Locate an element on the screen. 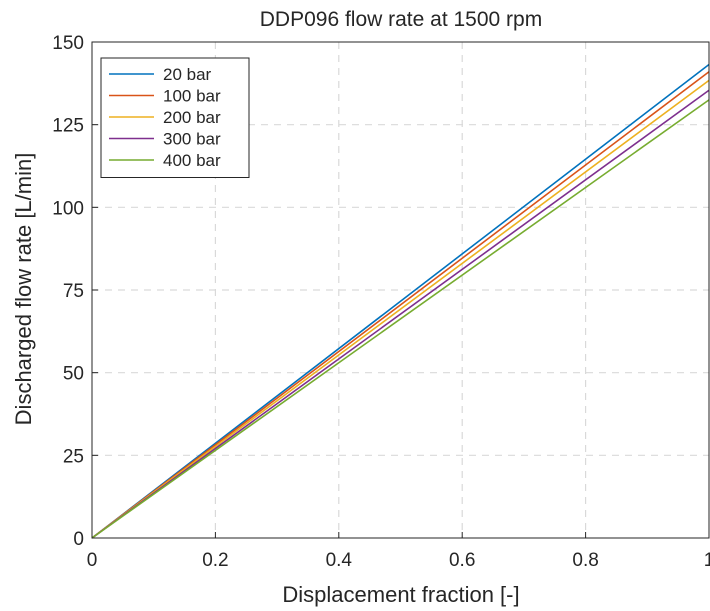 This screenshot has width=710, height=611. legend-label: 20 bar is located at coordinates (187, 74).